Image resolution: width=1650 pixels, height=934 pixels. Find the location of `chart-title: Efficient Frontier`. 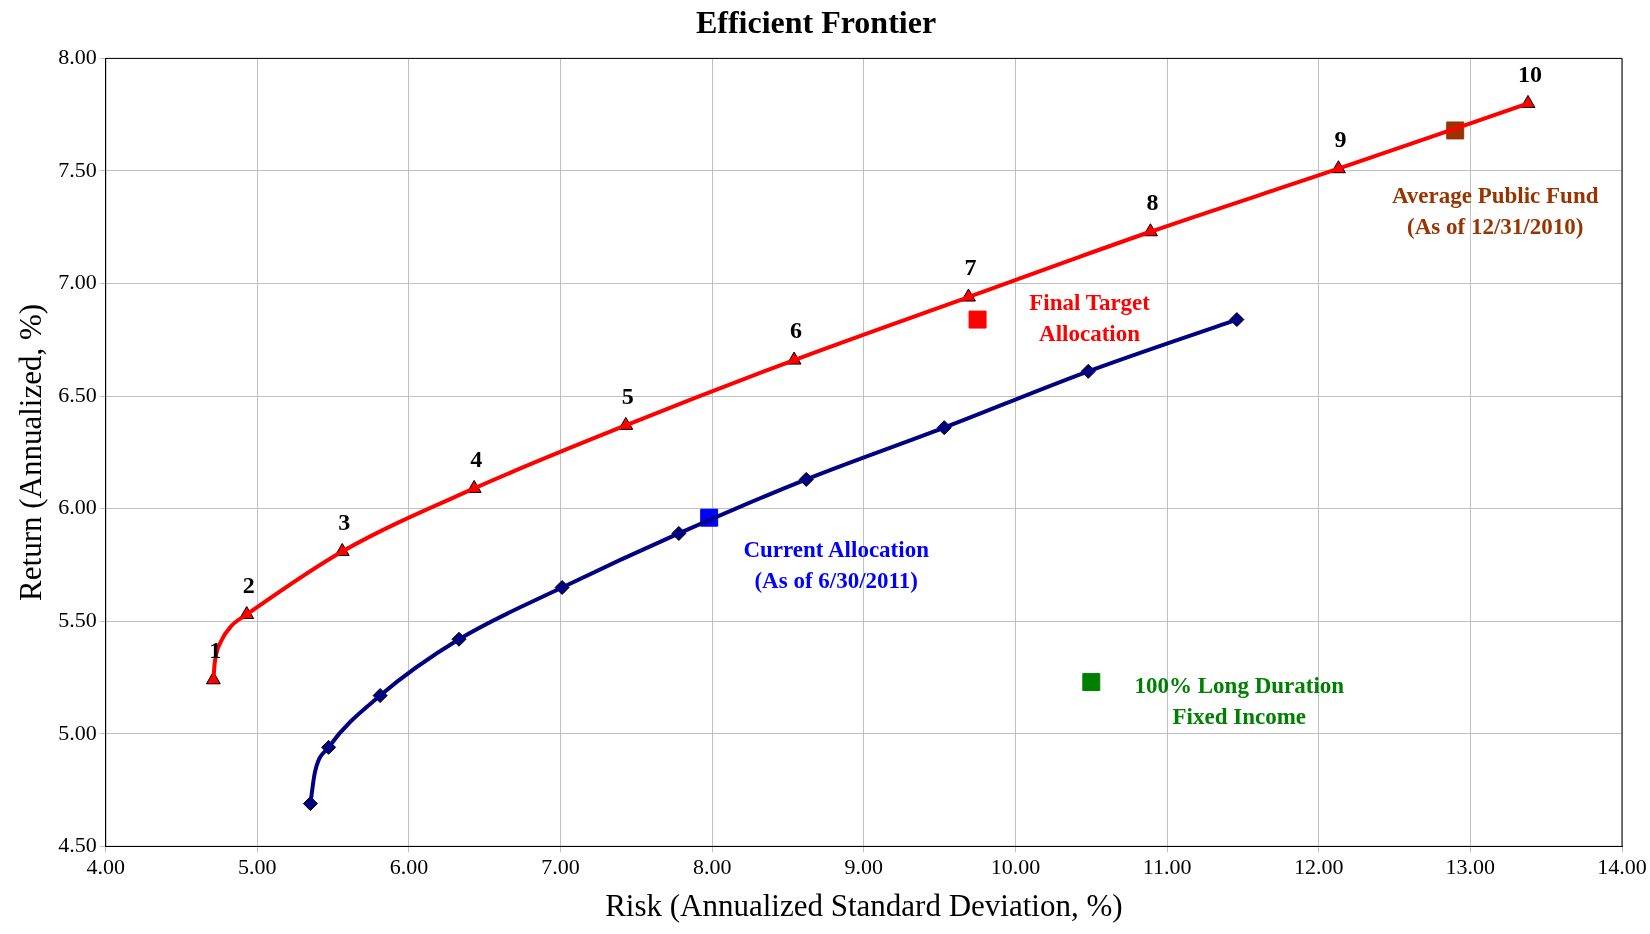

chart-title: Efficient Frontier is located at coordinates (816, 22).